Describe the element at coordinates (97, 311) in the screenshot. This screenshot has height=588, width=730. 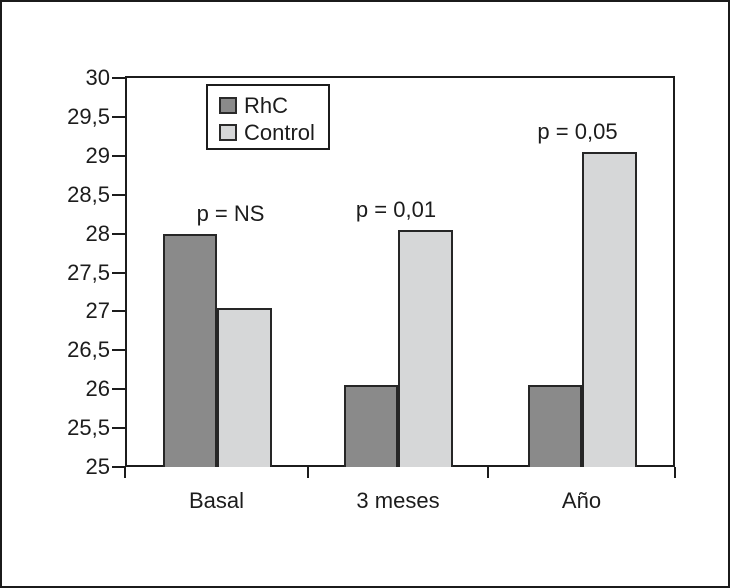
I see `y-tick-label: 27` at that location.